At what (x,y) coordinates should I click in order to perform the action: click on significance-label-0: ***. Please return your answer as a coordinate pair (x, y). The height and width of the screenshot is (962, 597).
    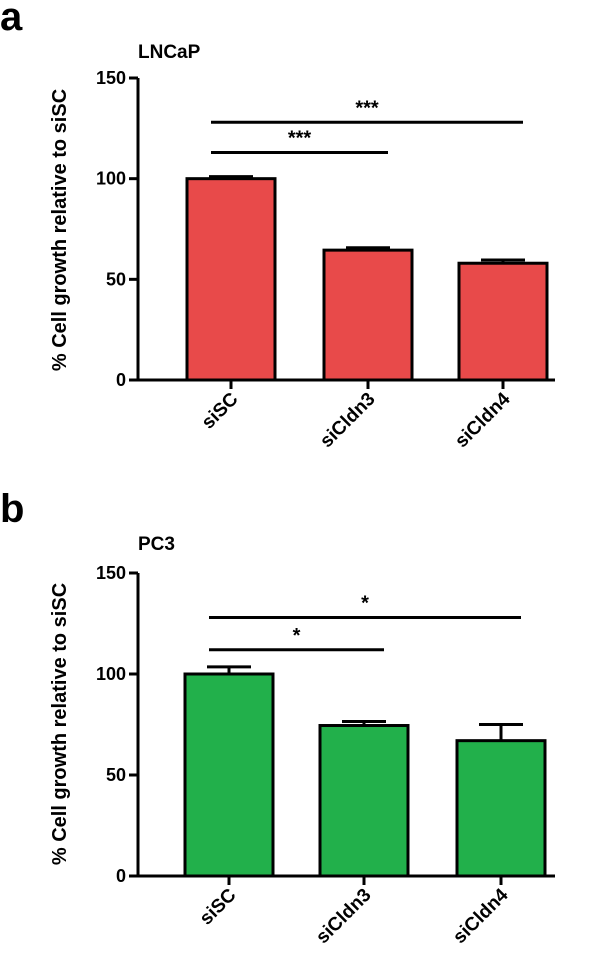
    Looking at the image, I should click on (367, 108).